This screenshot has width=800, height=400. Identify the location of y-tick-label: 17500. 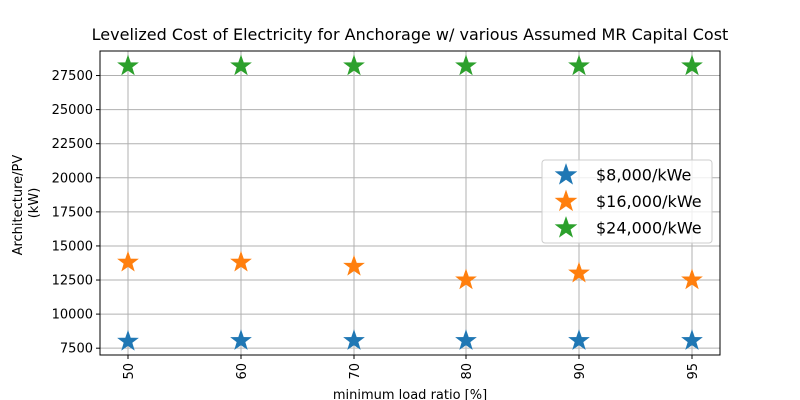
(72, 212).